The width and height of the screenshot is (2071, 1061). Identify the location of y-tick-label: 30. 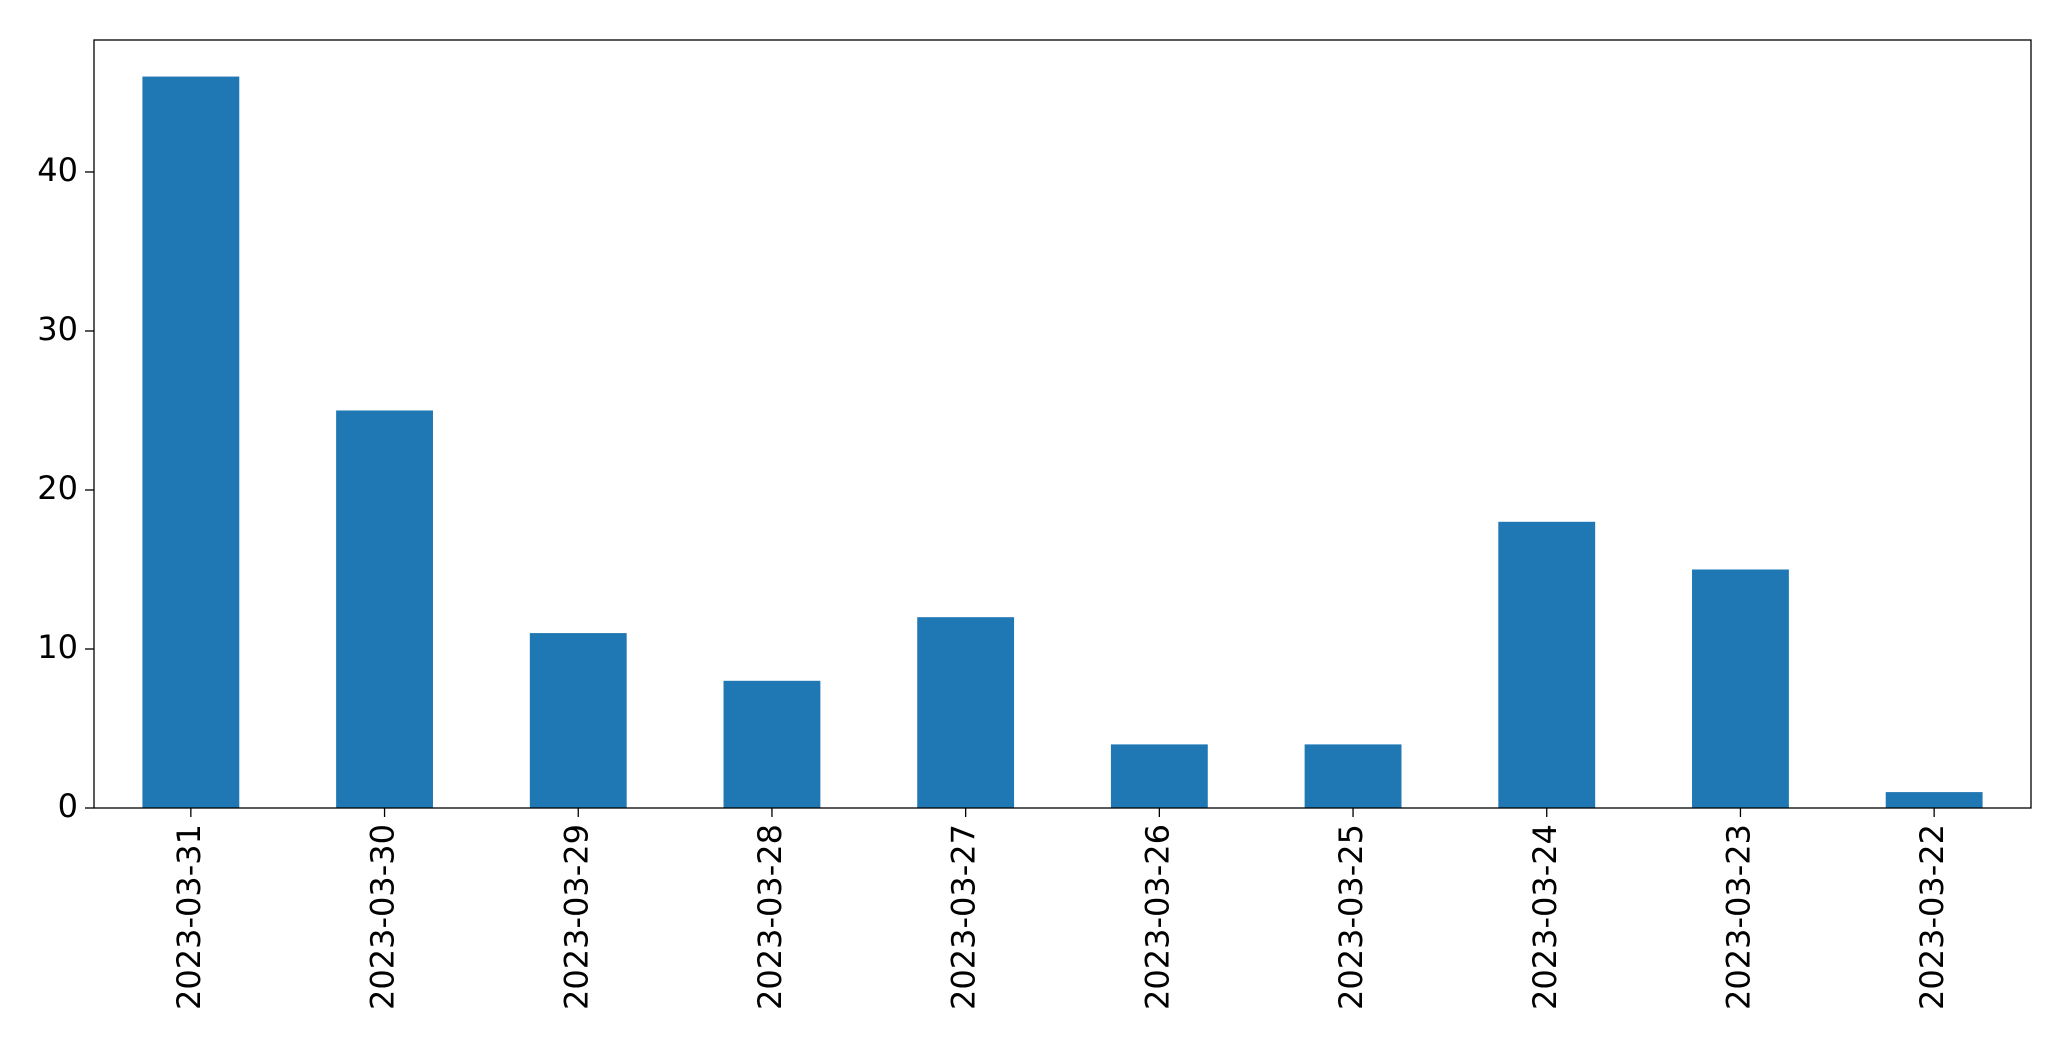
(57, 329).